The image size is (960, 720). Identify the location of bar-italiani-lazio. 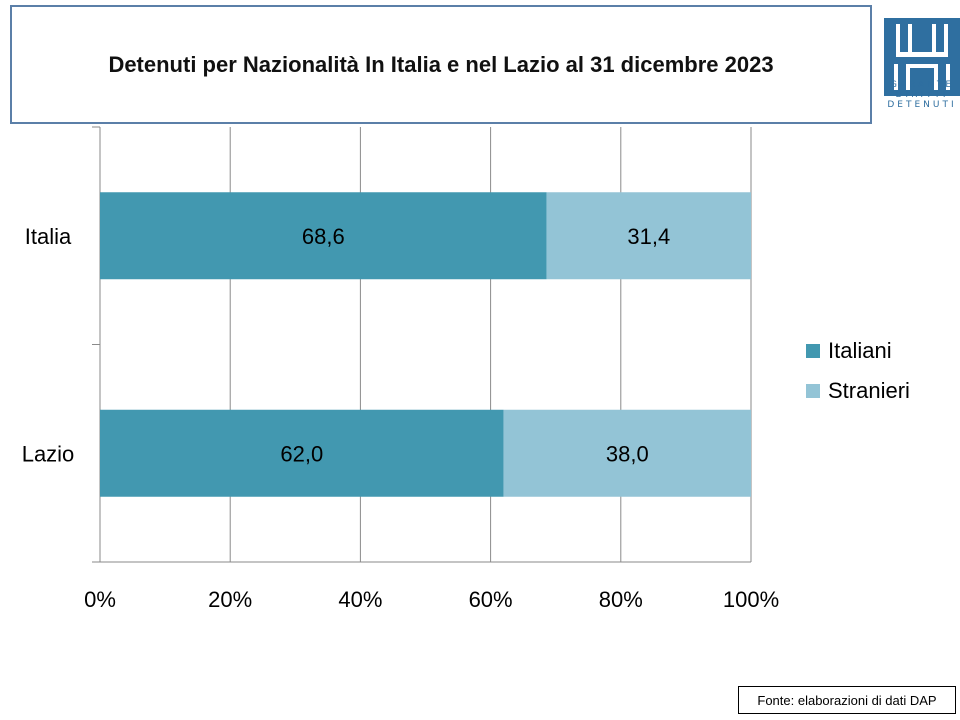
(302, 453).